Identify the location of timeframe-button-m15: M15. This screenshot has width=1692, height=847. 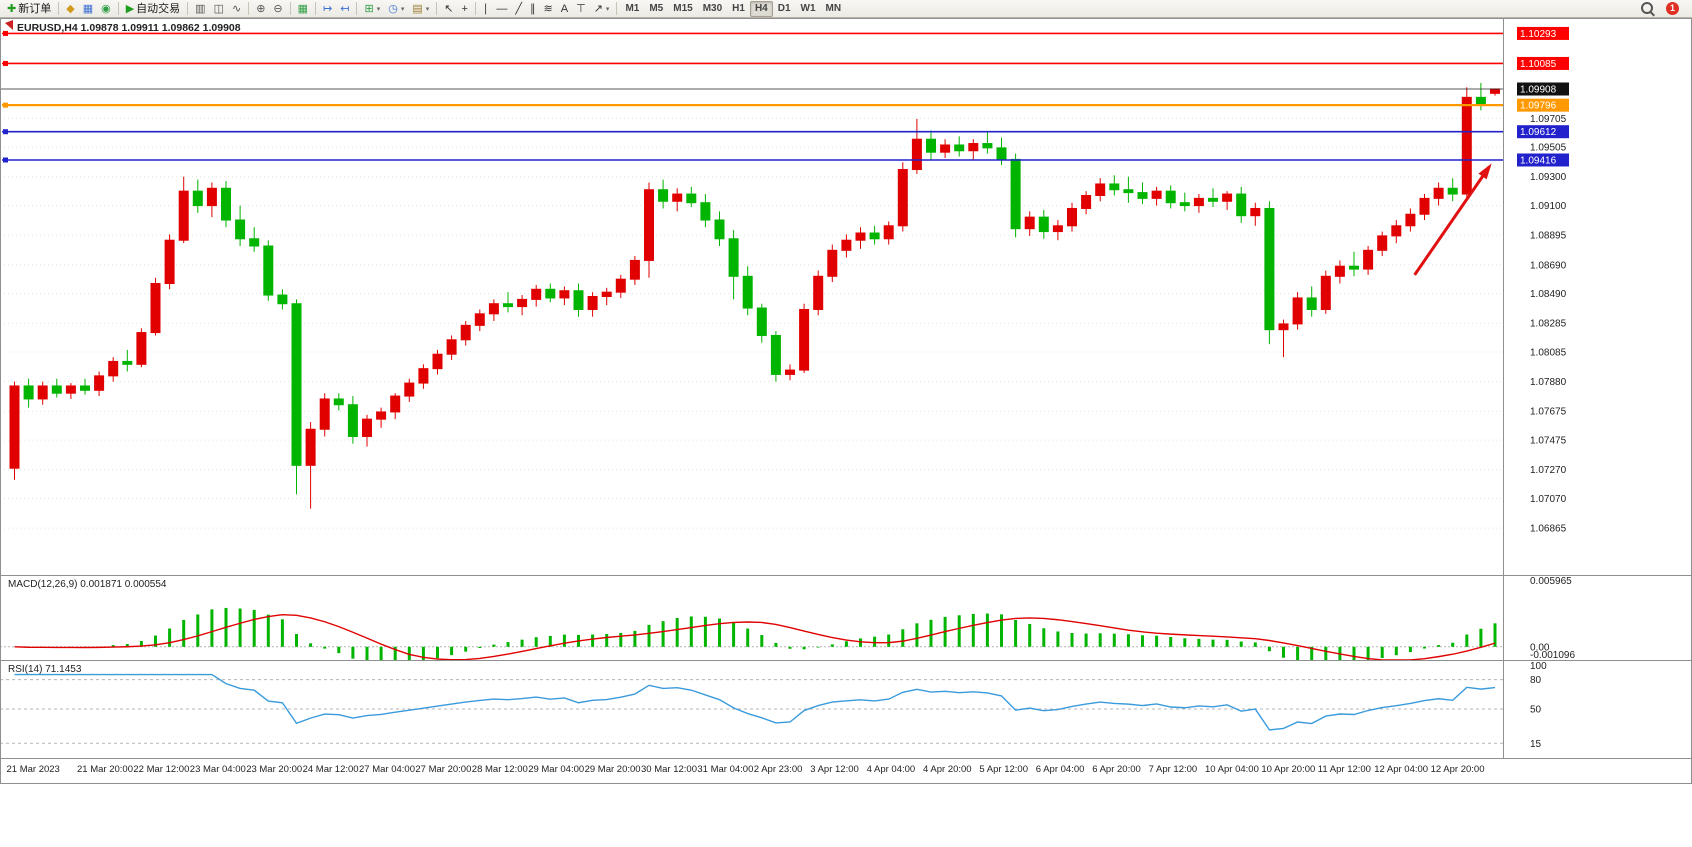
(682, 9).